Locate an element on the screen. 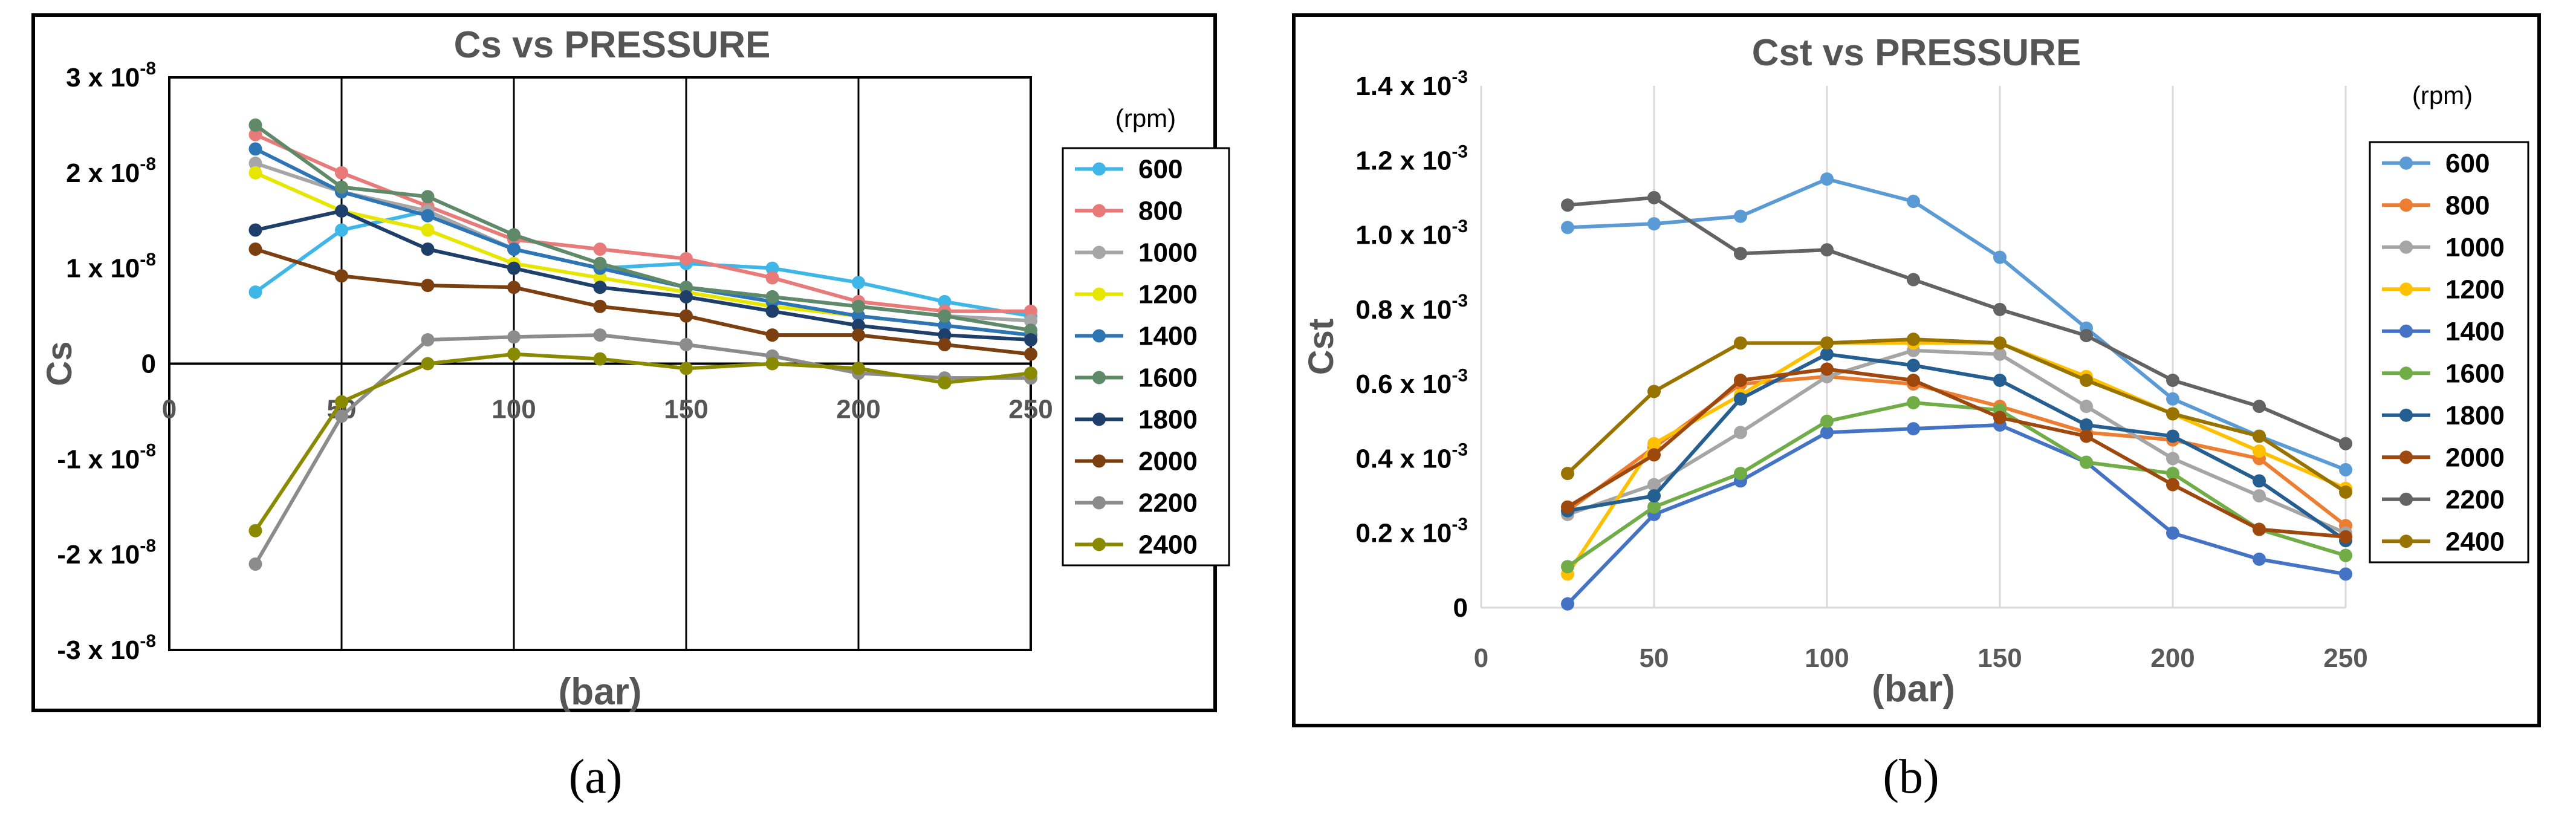 The height and width of the screenshot is (838, 2576). y-tick-label: 1.2 x 10⁻³ is located at coordinates (1412, 158).